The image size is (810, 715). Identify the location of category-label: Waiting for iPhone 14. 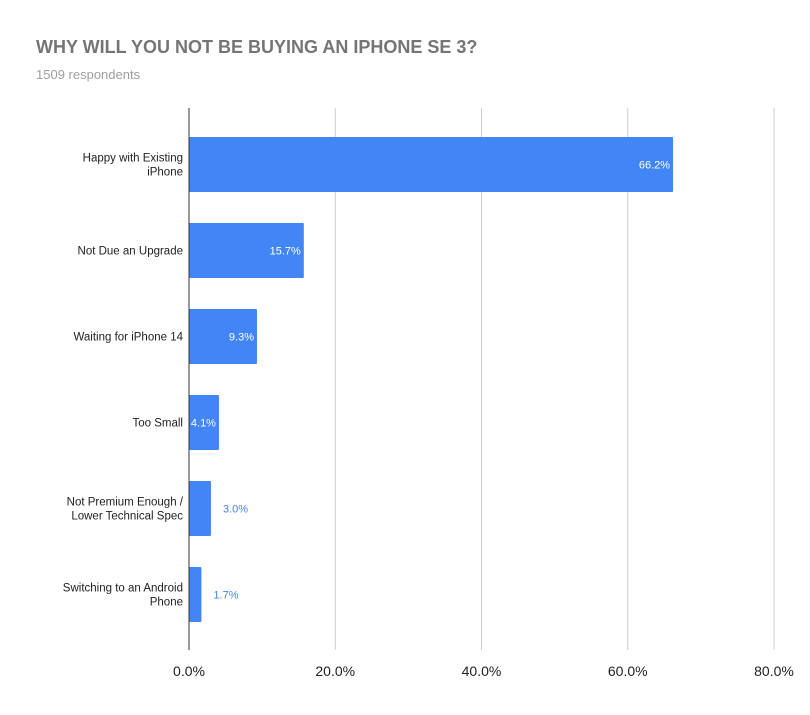
(128, 338).